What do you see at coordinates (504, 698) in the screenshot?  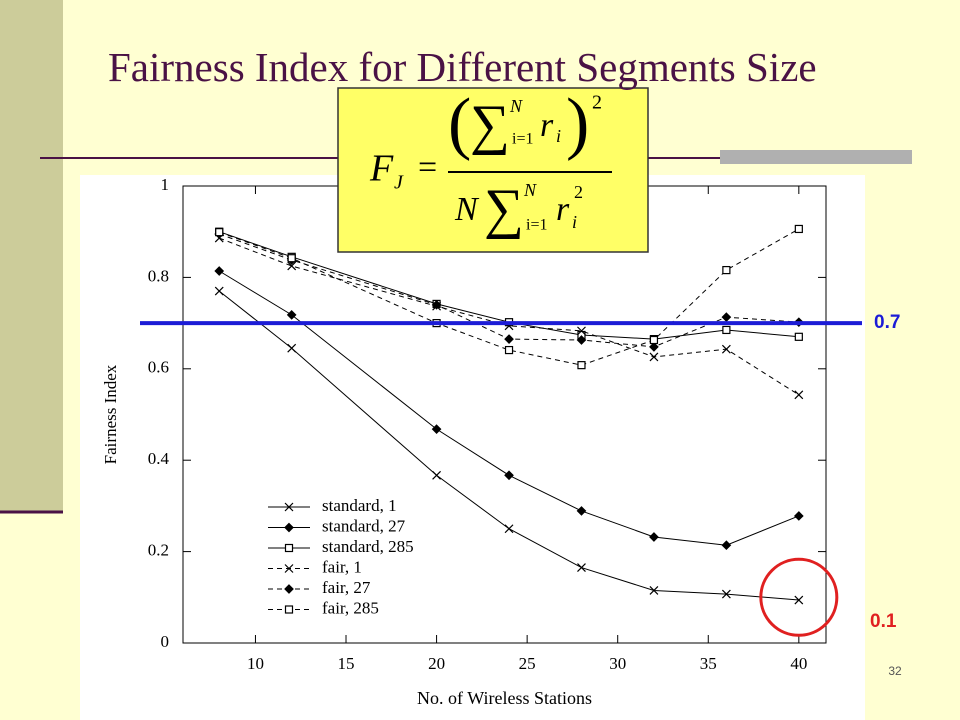 I see `x-axis-label: No. of Wireless Stations` at bounding box center [504, 698].